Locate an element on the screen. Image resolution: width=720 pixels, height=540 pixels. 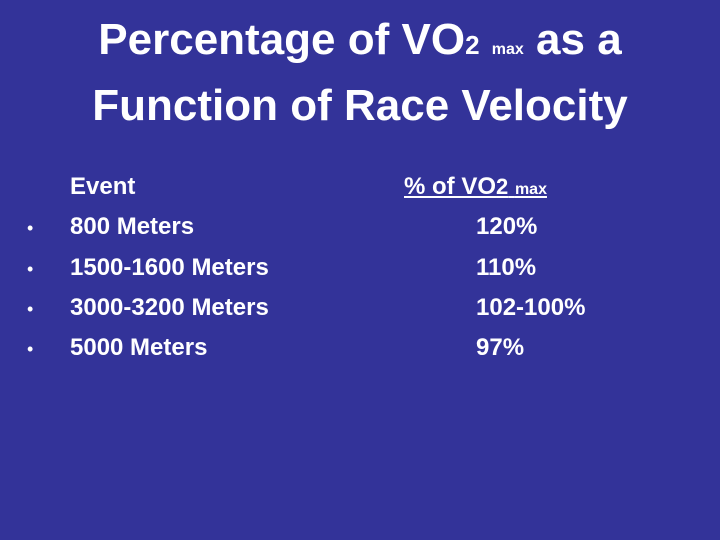
vo2-column-header: % of VO2 max is located at coordinates (475, 188).